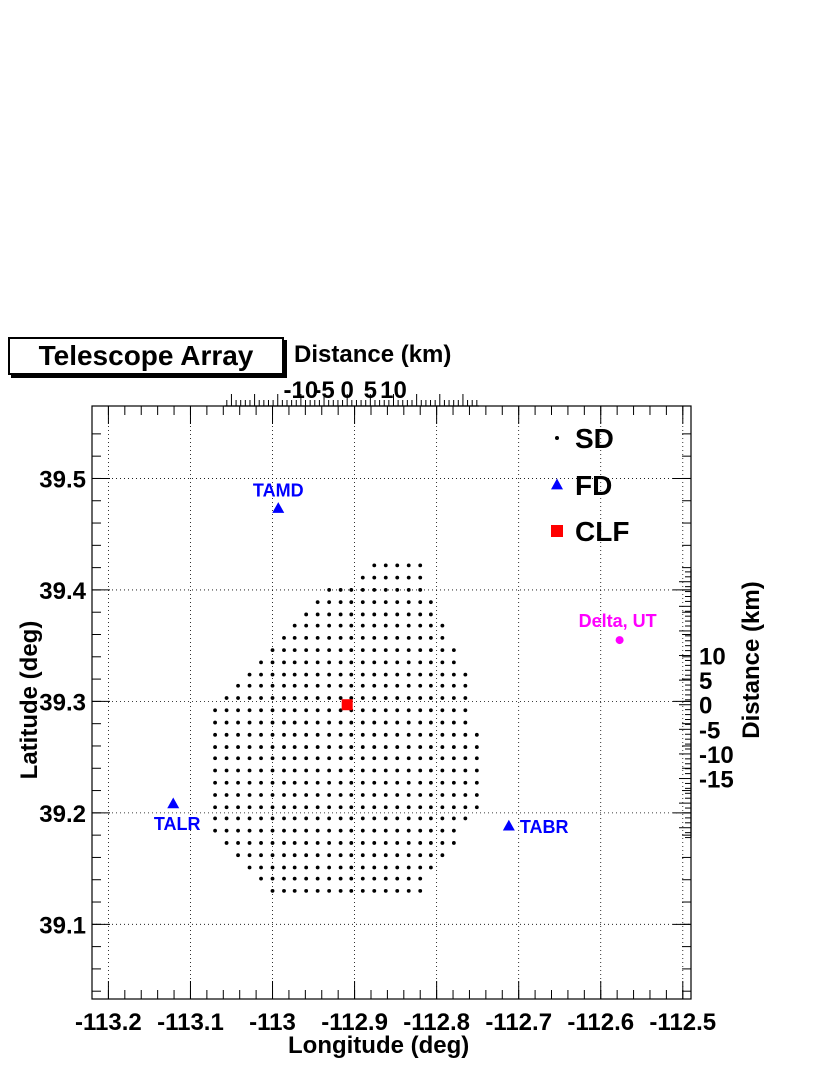 The width and height of the screenshot is (830, 1075). Describe the element at coordinates (544, 827) in the screenshot. I see `fd-station-label: TABR` at that location.